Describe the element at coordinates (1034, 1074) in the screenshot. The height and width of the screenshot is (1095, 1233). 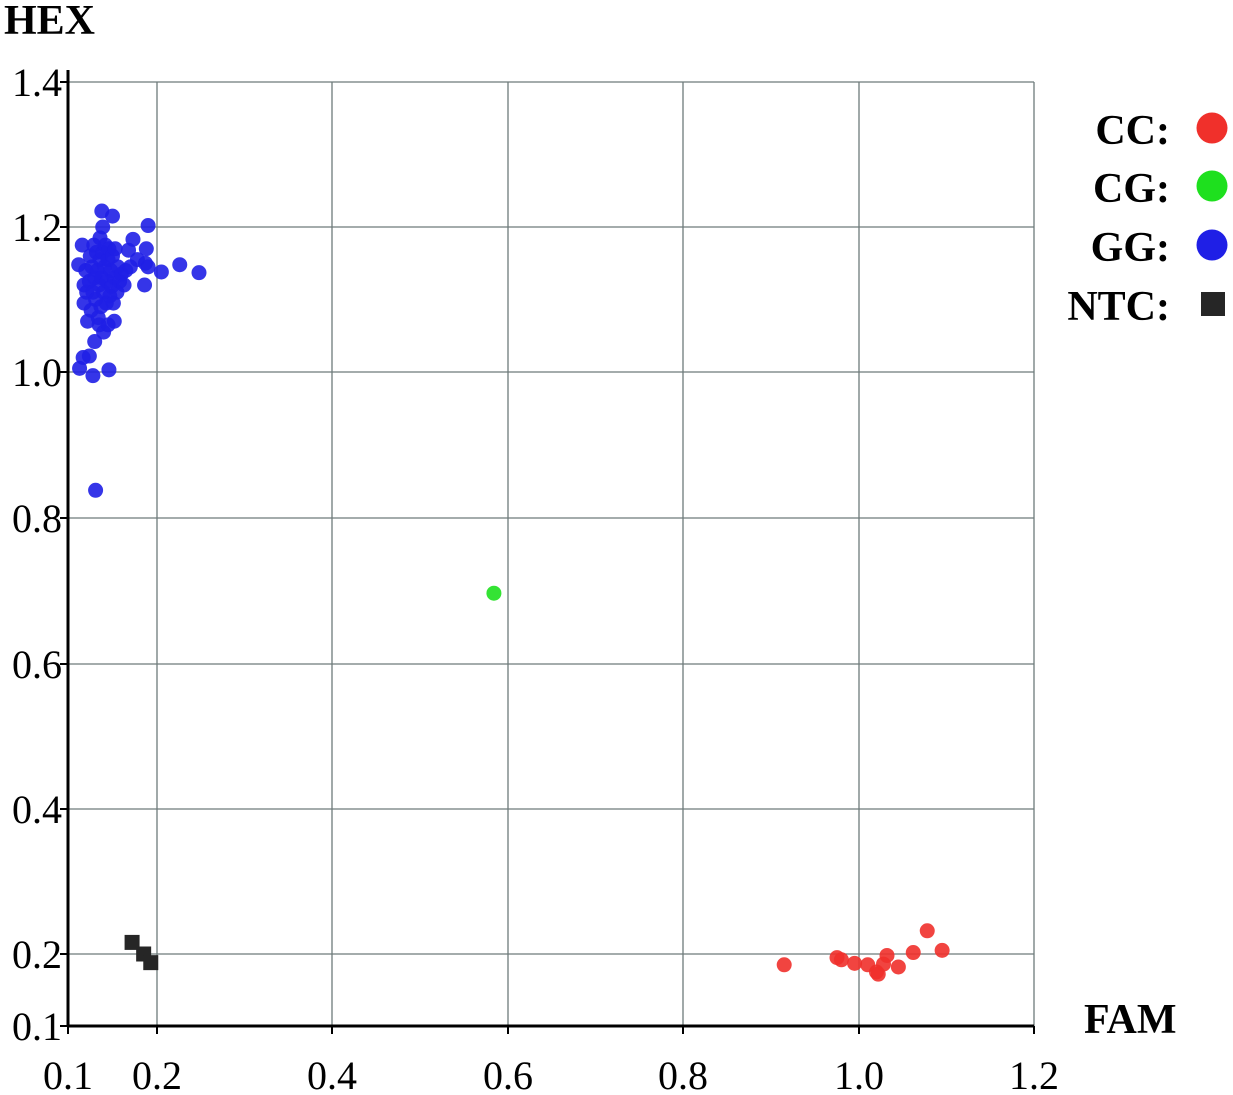
I see `x-tick-label: 1.2` at that location.